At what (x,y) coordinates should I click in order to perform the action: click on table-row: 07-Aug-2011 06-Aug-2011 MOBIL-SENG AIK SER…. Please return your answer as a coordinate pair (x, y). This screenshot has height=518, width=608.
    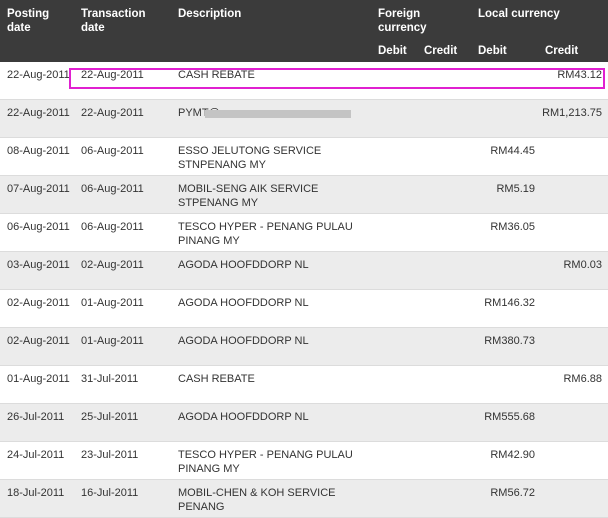
    Looking at the image, I should click on (304, 195).